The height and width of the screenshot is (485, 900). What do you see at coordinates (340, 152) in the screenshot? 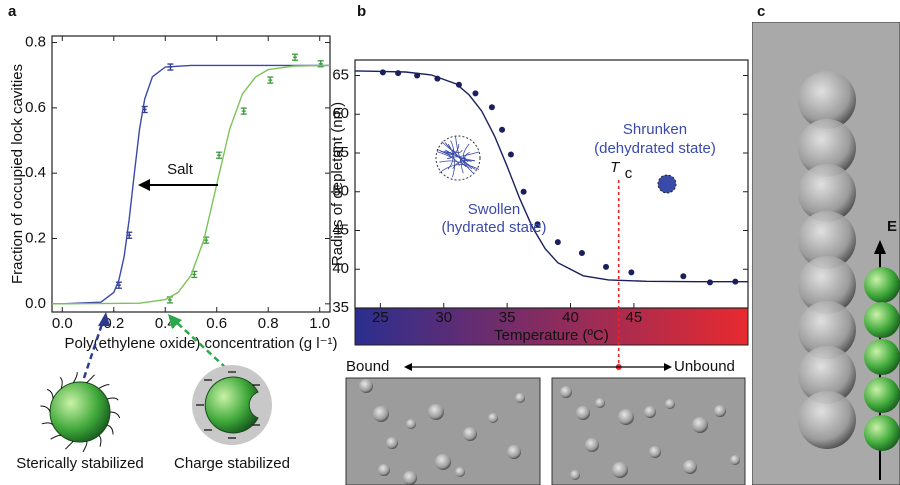
I see `y-tick-label: 55` at bounding box center [340, 152].